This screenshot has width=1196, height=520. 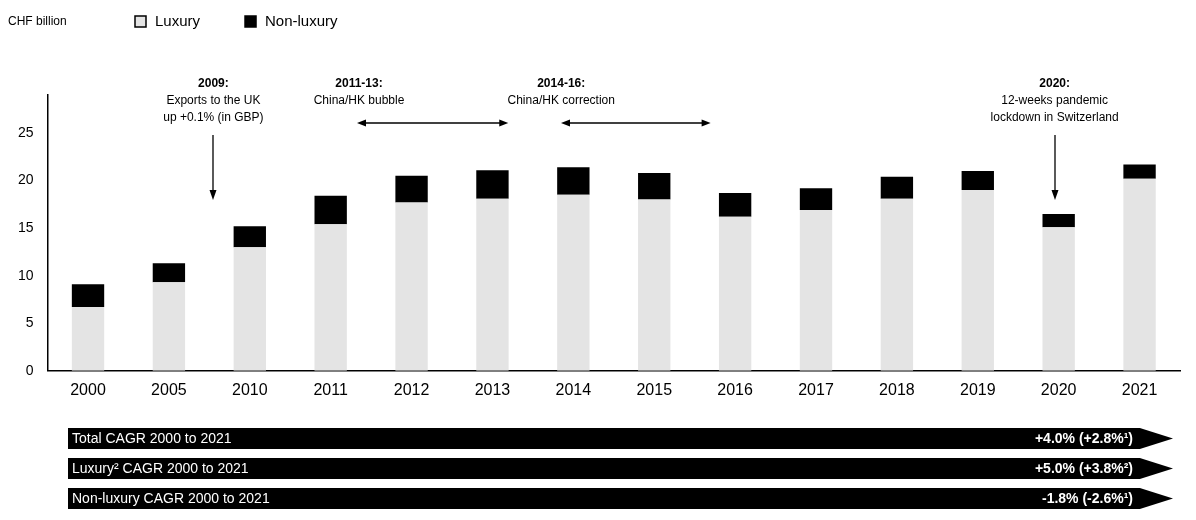 What do you see at coordinates (654, 389) in the screenshot?
I see `x-tick-label: 2015` at bounding box center [654, 389].